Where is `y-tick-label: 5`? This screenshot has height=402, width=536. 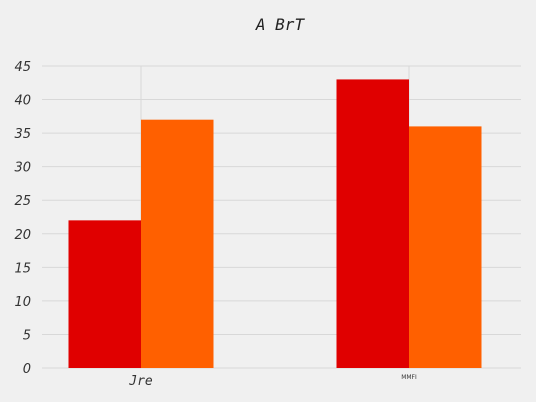 y-tick-label: 5 is located at coordinates (27, 335).